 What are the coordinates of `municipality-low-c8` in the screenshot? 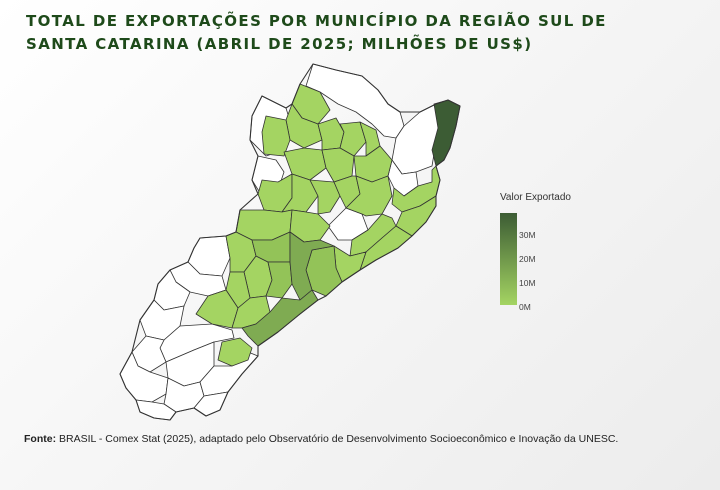 It's located at (369, 196).